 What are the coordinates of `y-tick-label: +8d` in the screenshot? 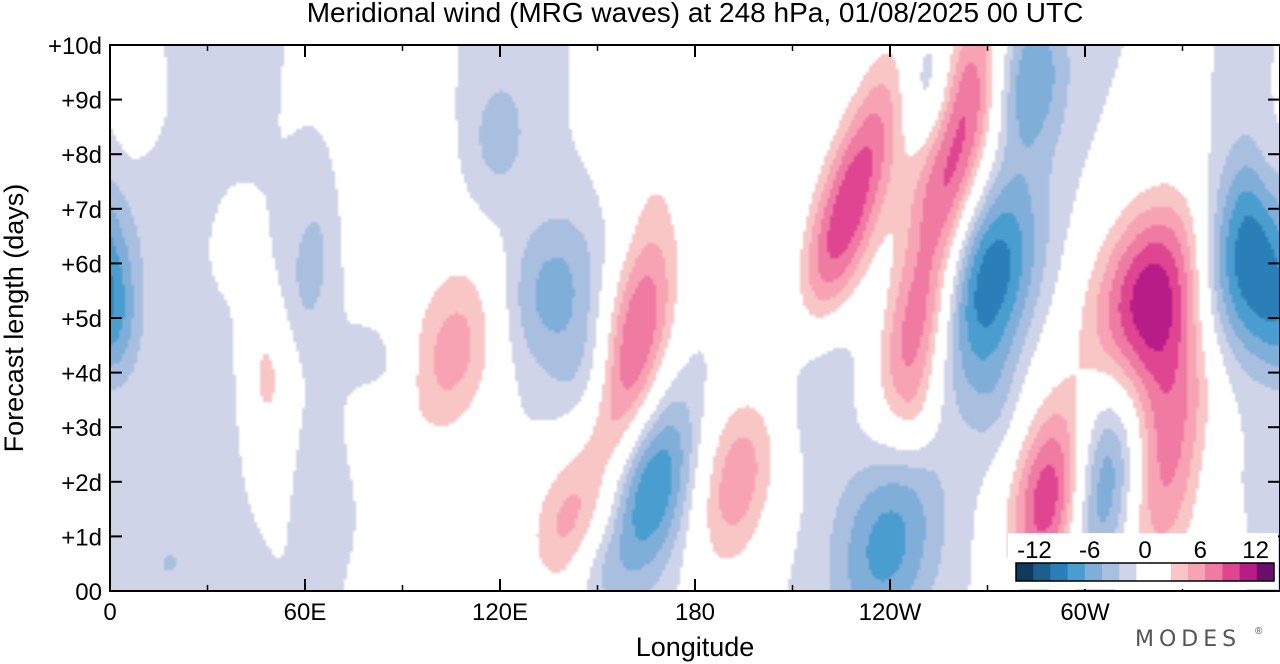 It's located at (81, 155).